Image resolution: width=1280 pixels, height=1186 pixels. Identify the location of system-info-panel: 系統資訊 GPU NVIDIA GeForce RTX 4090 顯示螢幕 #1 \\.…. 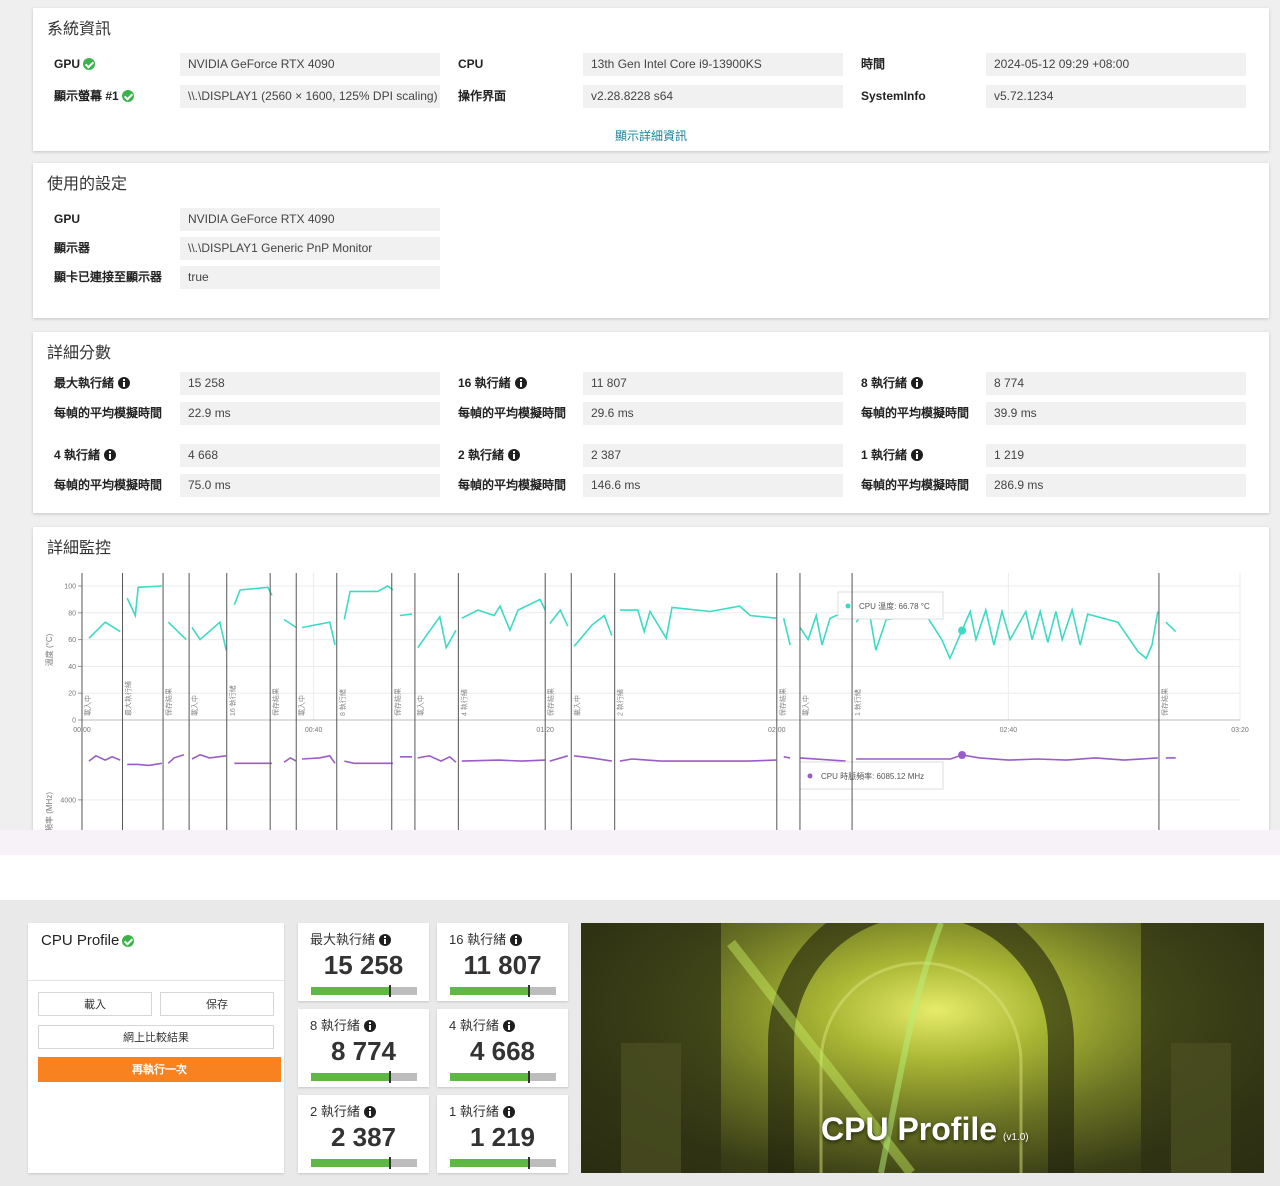
(651, 79).